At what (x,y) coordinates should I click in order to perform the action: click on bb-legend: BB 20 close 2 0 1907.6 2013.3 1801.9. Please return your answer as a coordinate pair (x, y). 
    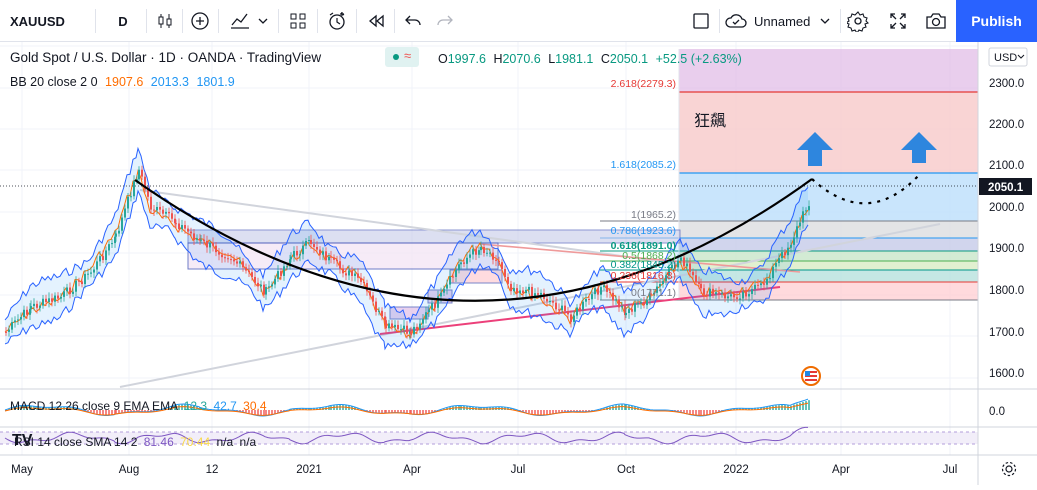
    Looking at the image, I should click on (122, 82).